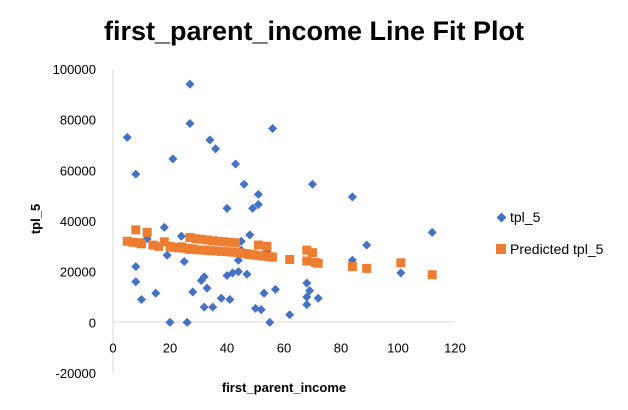  I want to click on y-tick-label: 80000, so click(78, 120).